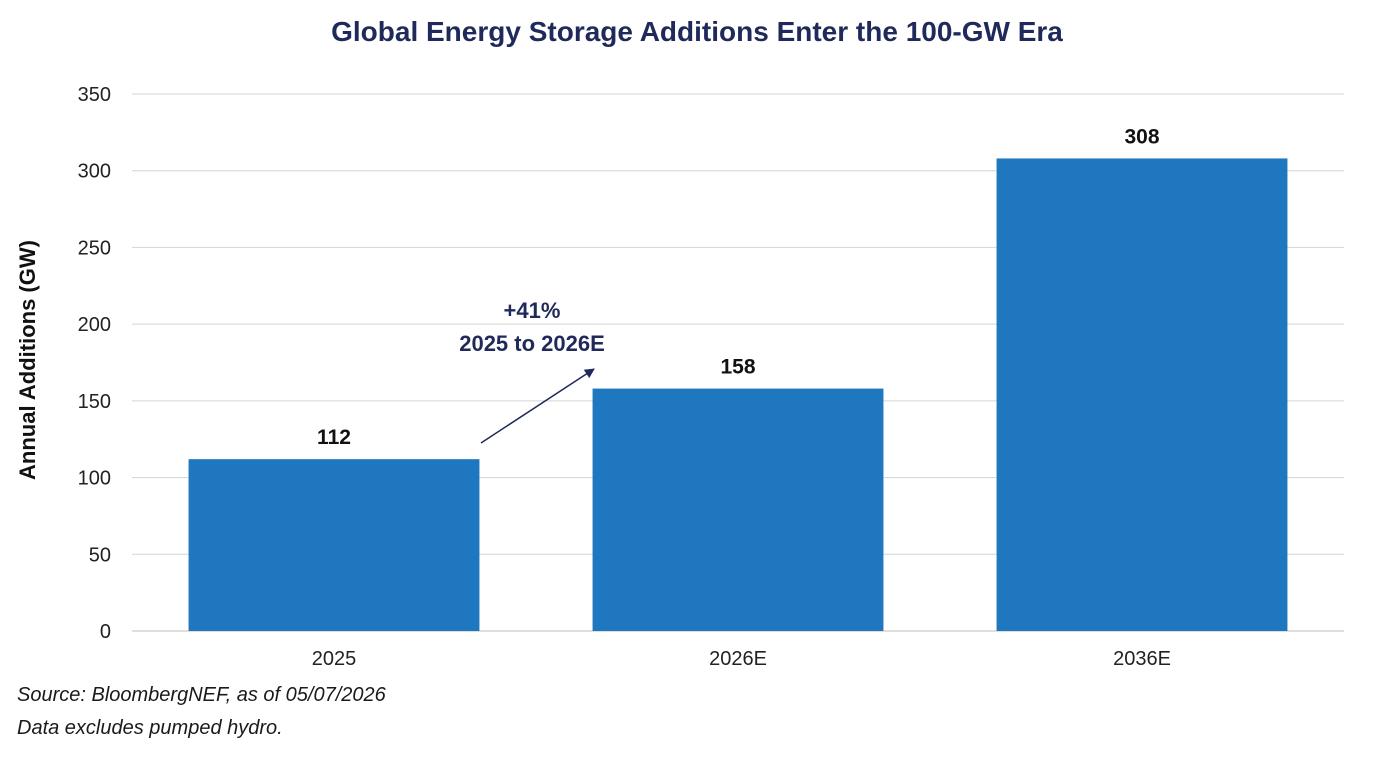 This screenshot has width=1395, height=758. I want to click on x-tick-label: 2026E, so click(738, 659).